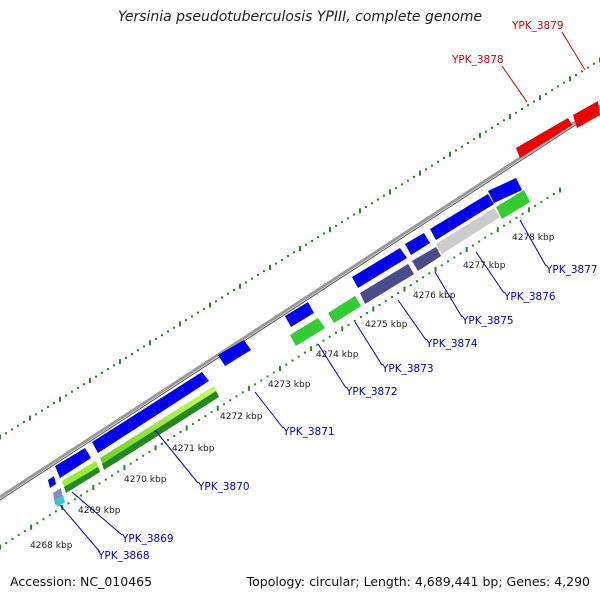 The height and width of the screenshot is (600, 600). I want to click on gene-label: YPK_3870, so click(223, 487).